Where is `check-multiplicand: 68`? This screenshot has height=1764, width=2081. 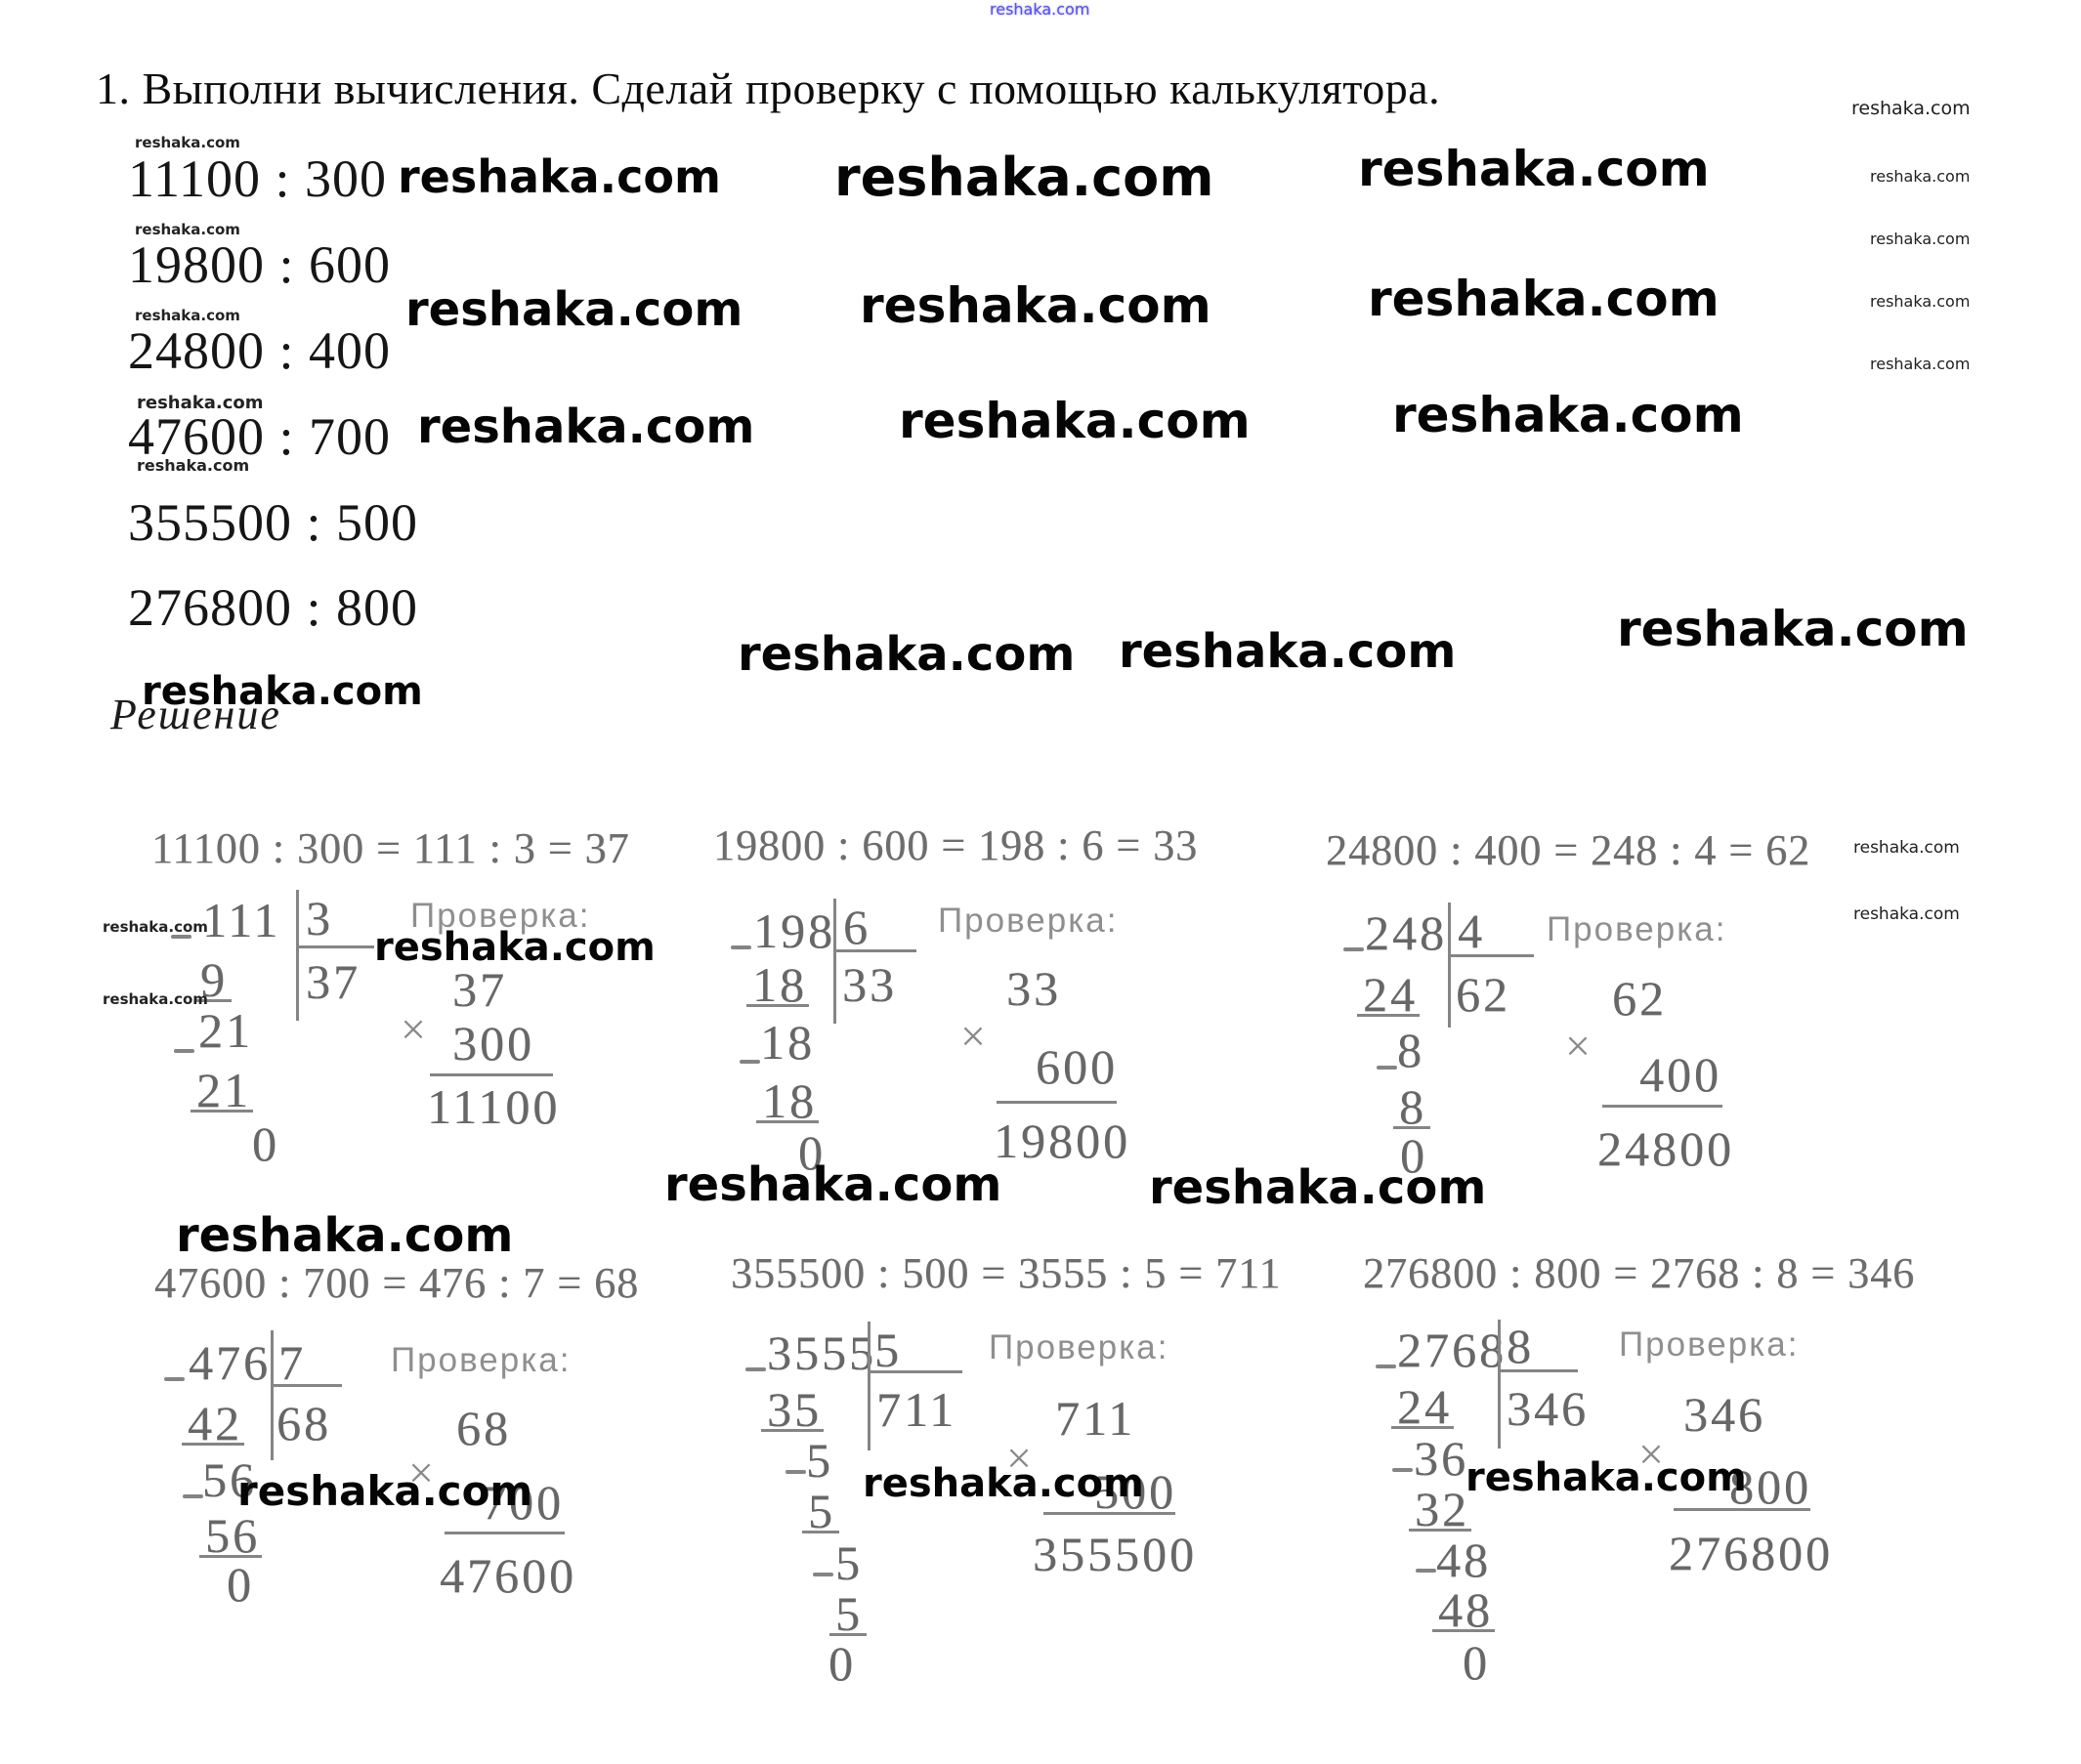
check-multiplicand: 68 is located at coordinates (483, 1428).